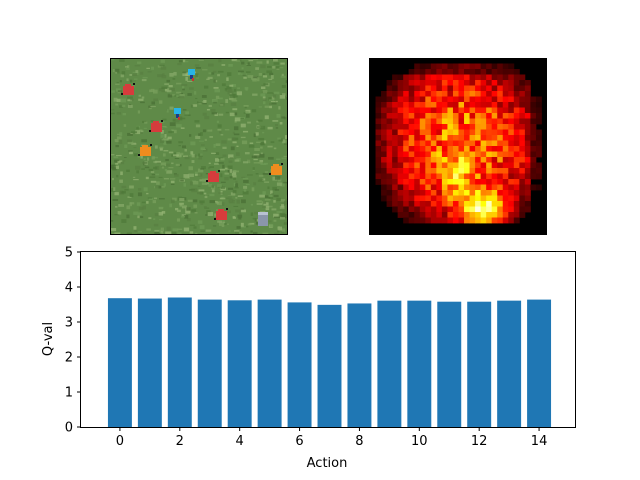 The height and width of the screenshot is (480, 640). I want to click on y-tick-label: 5, so click(69, 253).